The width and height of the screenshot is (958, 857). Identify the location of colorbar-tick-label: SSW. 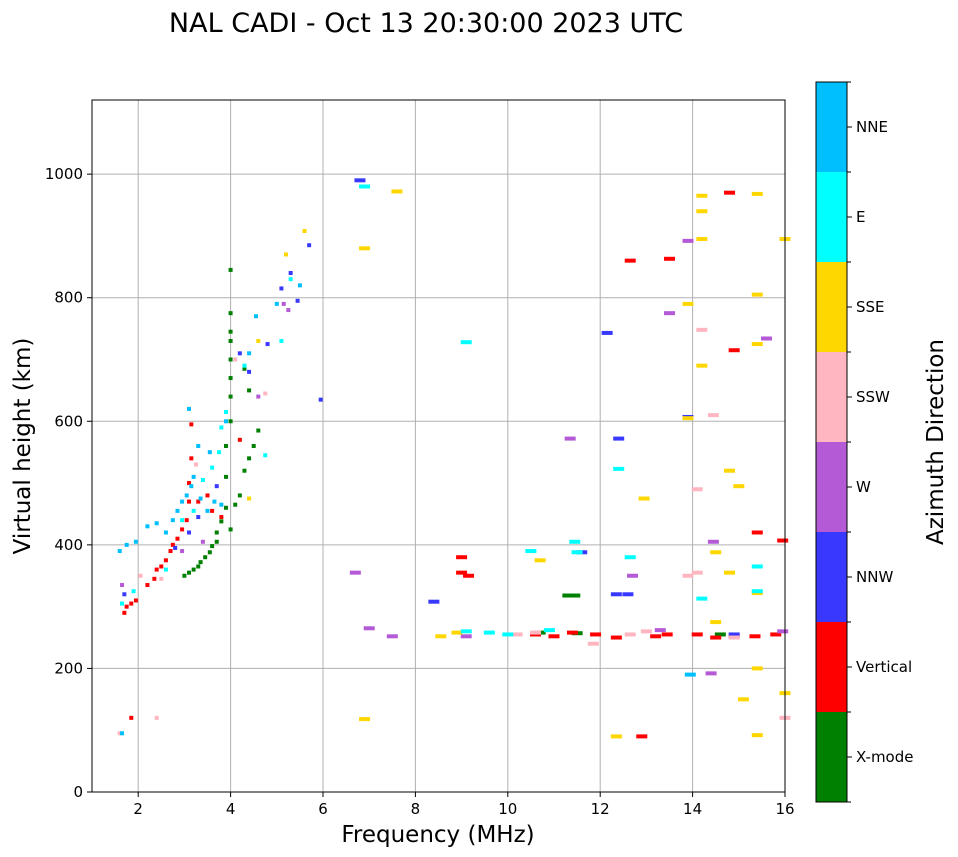
(873, 397).